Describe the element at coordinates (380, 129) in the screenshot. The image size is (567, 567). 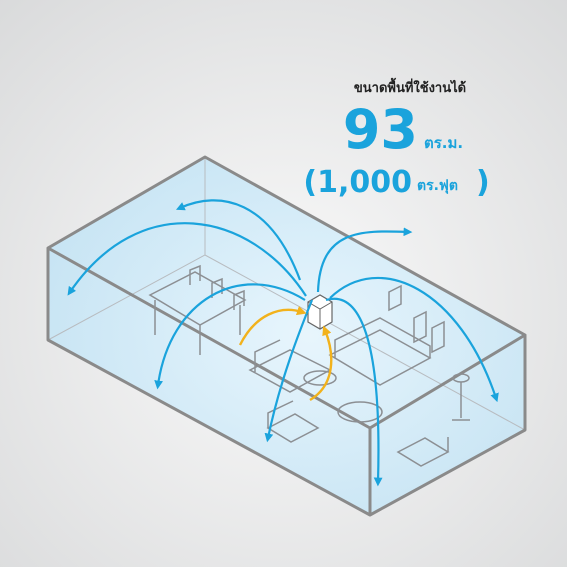
I see `area-value: 93` at that location.